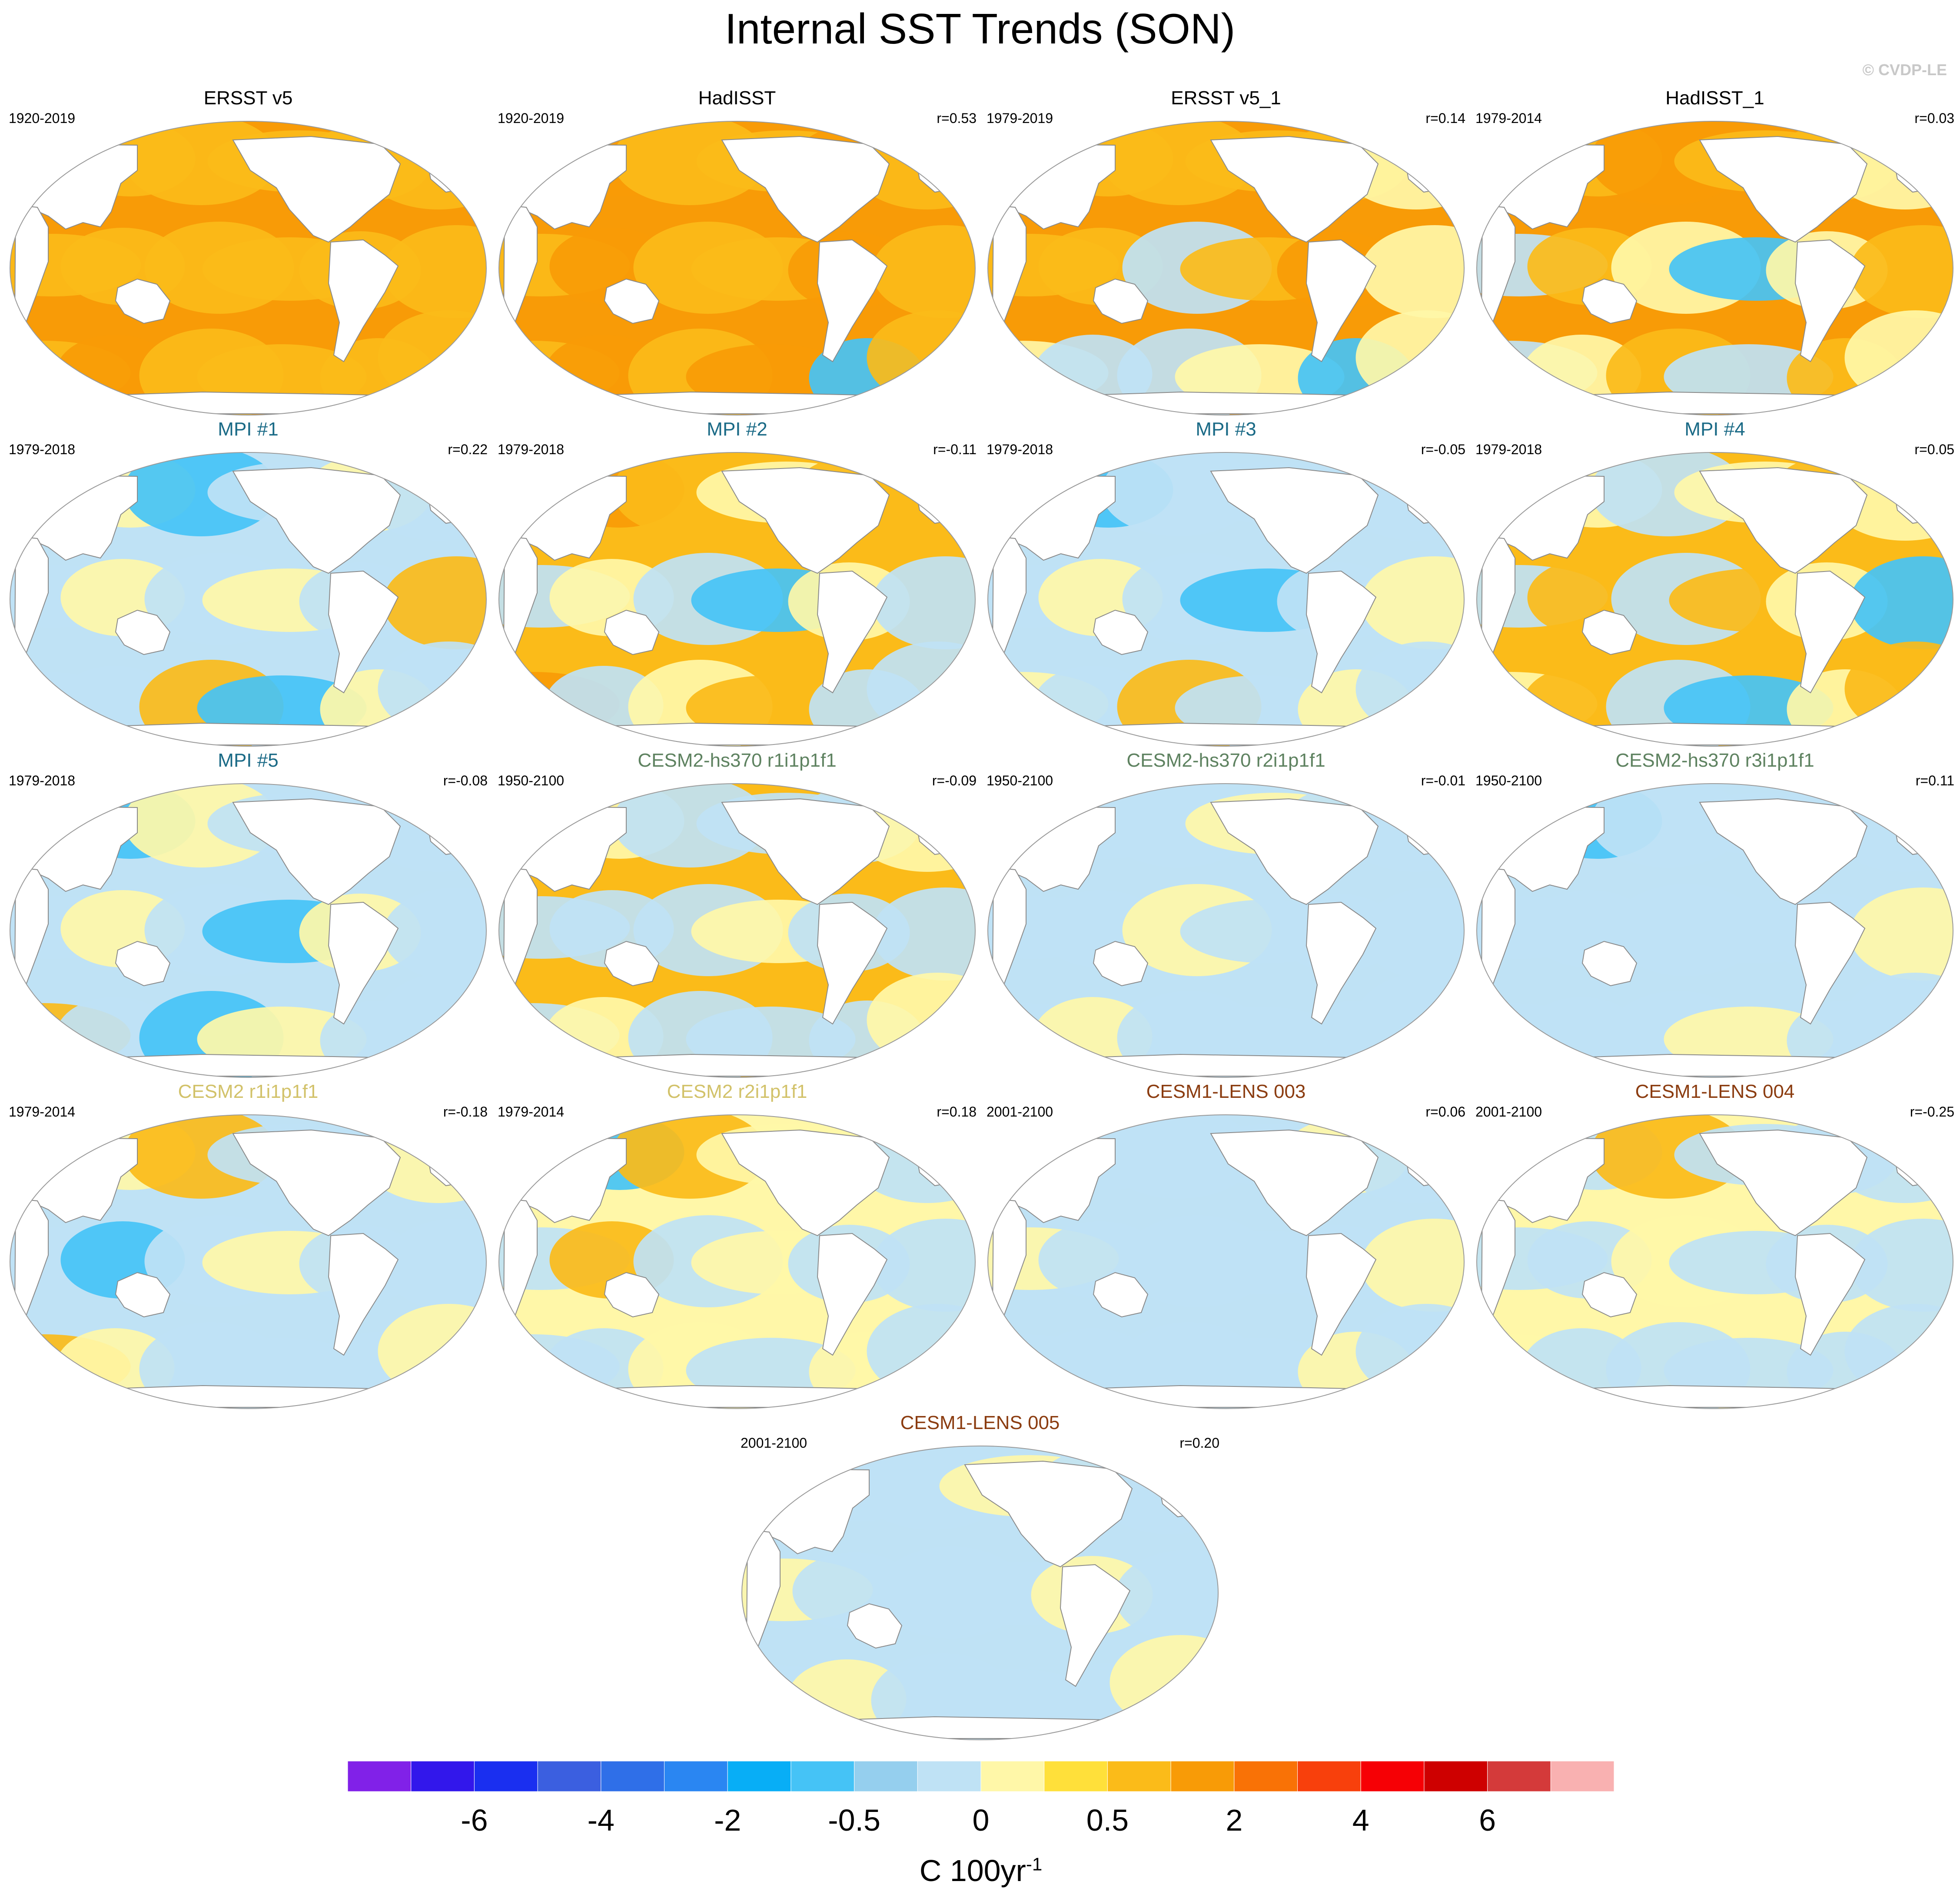 The height and width of the screenshot is (1888, 1960). Describe the element at coordinates (1443, 449) in the screenshot. I see `panel-correlation: r=-0.05` at that location.